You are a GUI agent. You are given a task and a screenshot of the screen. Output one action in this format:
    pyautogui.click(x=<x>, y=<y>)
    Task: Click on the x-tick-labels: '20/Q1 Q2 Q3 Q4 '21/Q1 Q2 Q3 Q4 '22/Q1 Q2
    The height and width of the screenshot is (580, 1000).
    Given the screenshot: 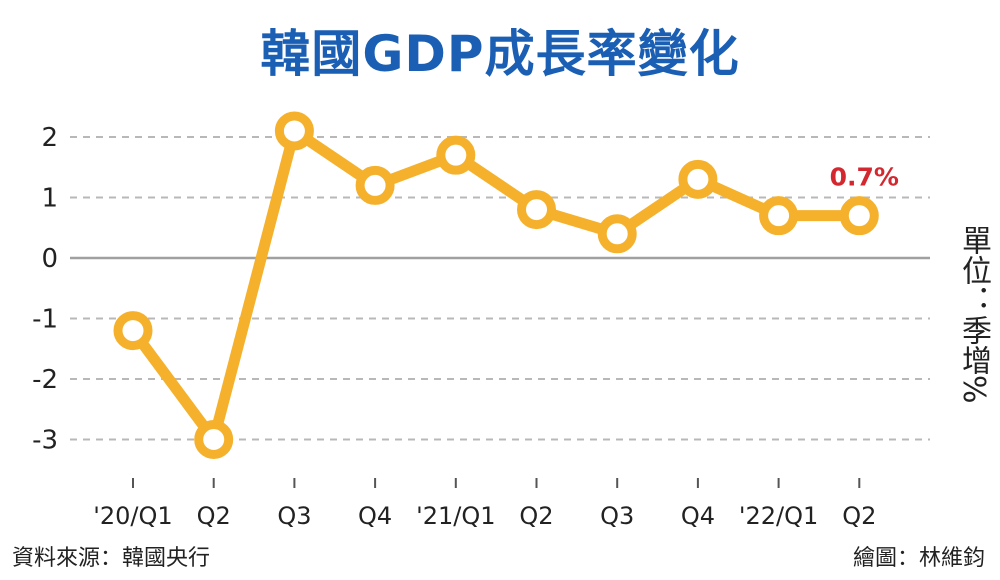 What is the action you would take?
    pyautogui.click(x=484, y=504)
    